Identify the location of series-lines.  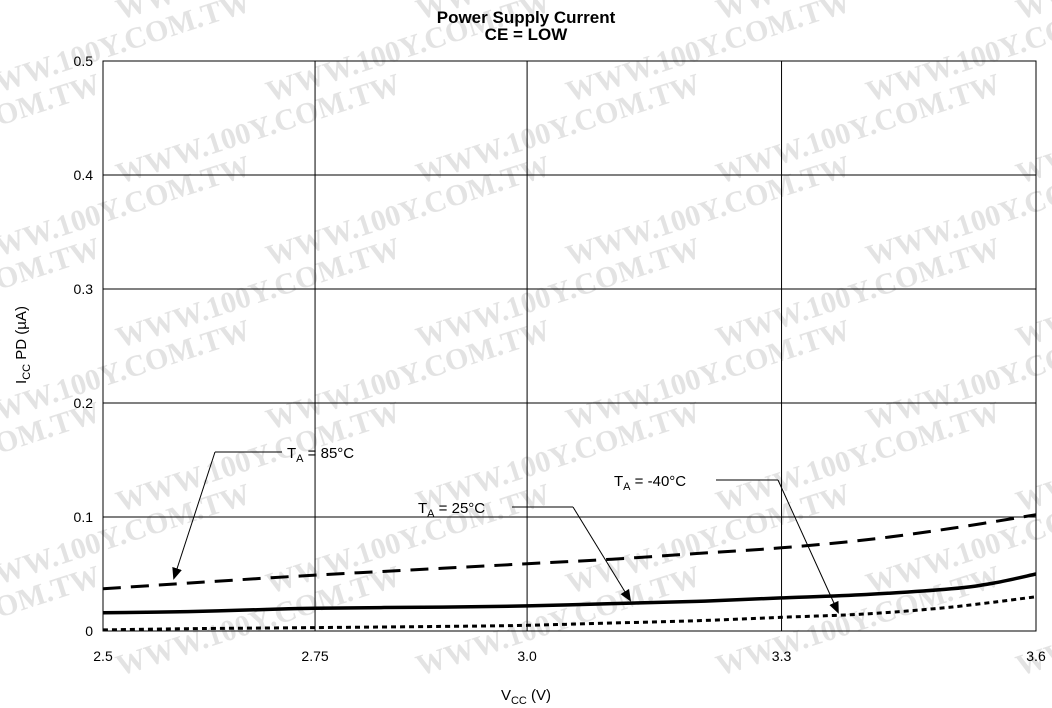
(569, 572).